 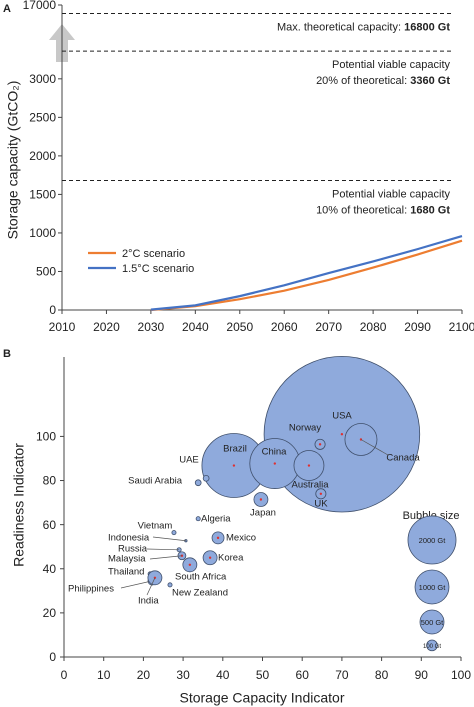 What do you see at coordinates (311, 485) in the screenshot?
I see `bubble-label: Australia` at bounding box center [311, 485].